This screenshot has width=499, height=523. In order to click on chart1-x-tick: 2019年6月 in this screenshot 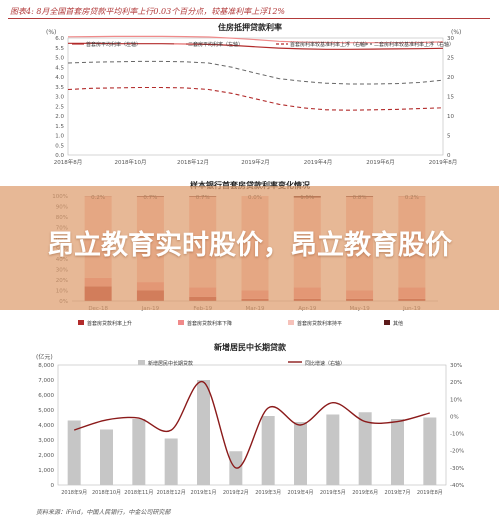, I will do `click(380, 162)`.